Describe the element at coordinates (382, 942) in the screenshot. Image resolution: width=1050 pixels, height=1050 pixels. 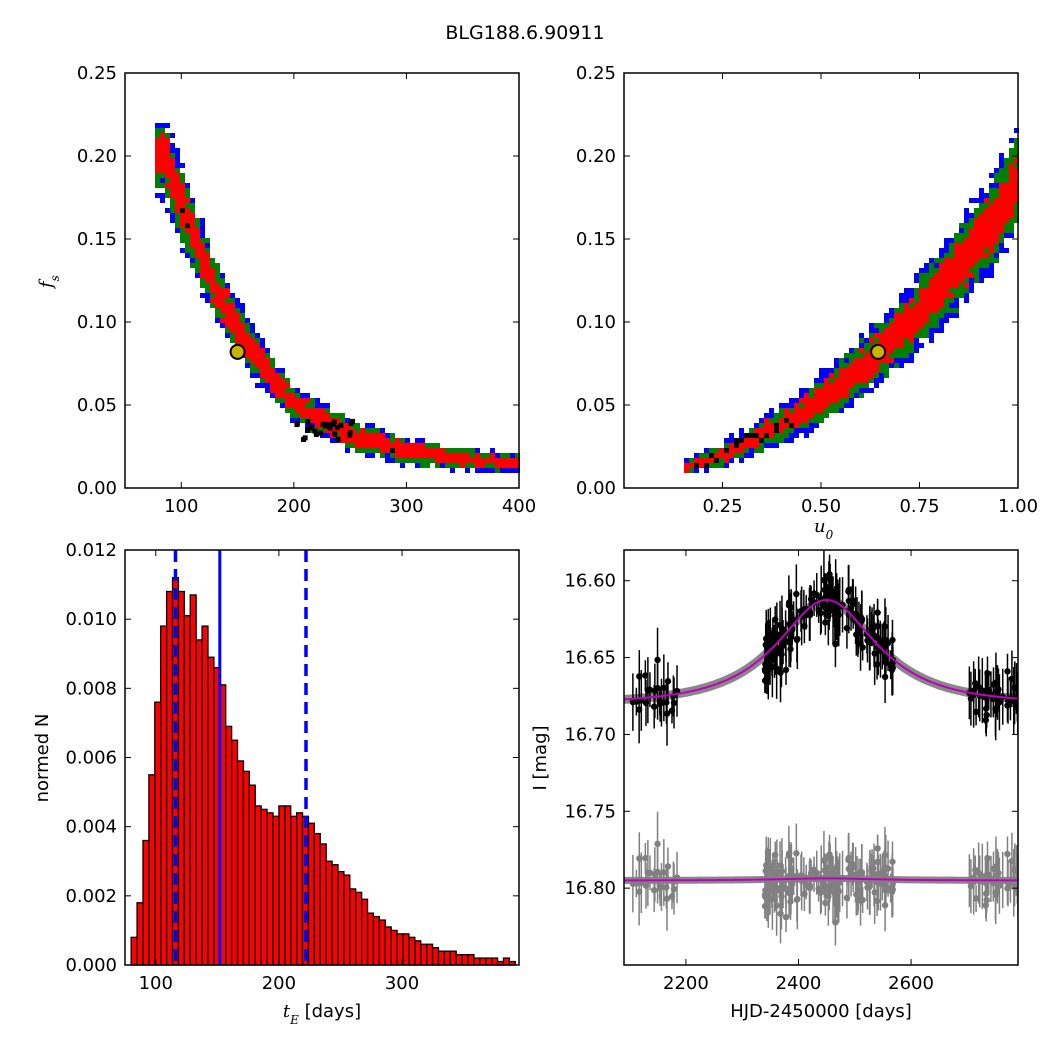
I see `histogram-bar` at that location.